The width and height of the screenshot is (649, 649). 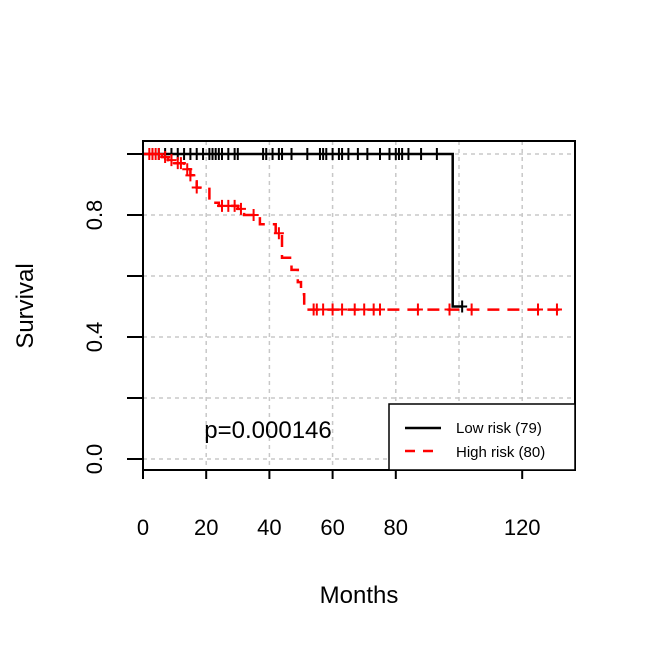 I want to click on x-tick-label: 0, so click(x=143, y=527).